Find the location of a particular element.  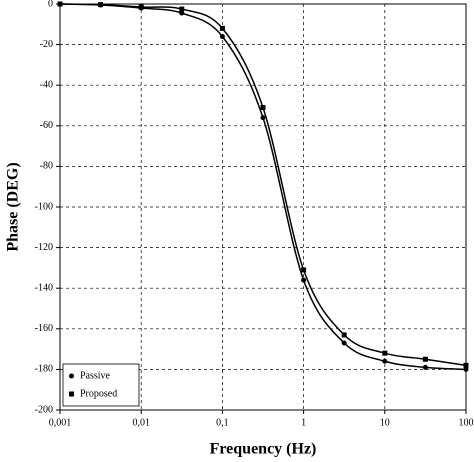

y-tick-label: 0 is located at coordinates (50, 4).